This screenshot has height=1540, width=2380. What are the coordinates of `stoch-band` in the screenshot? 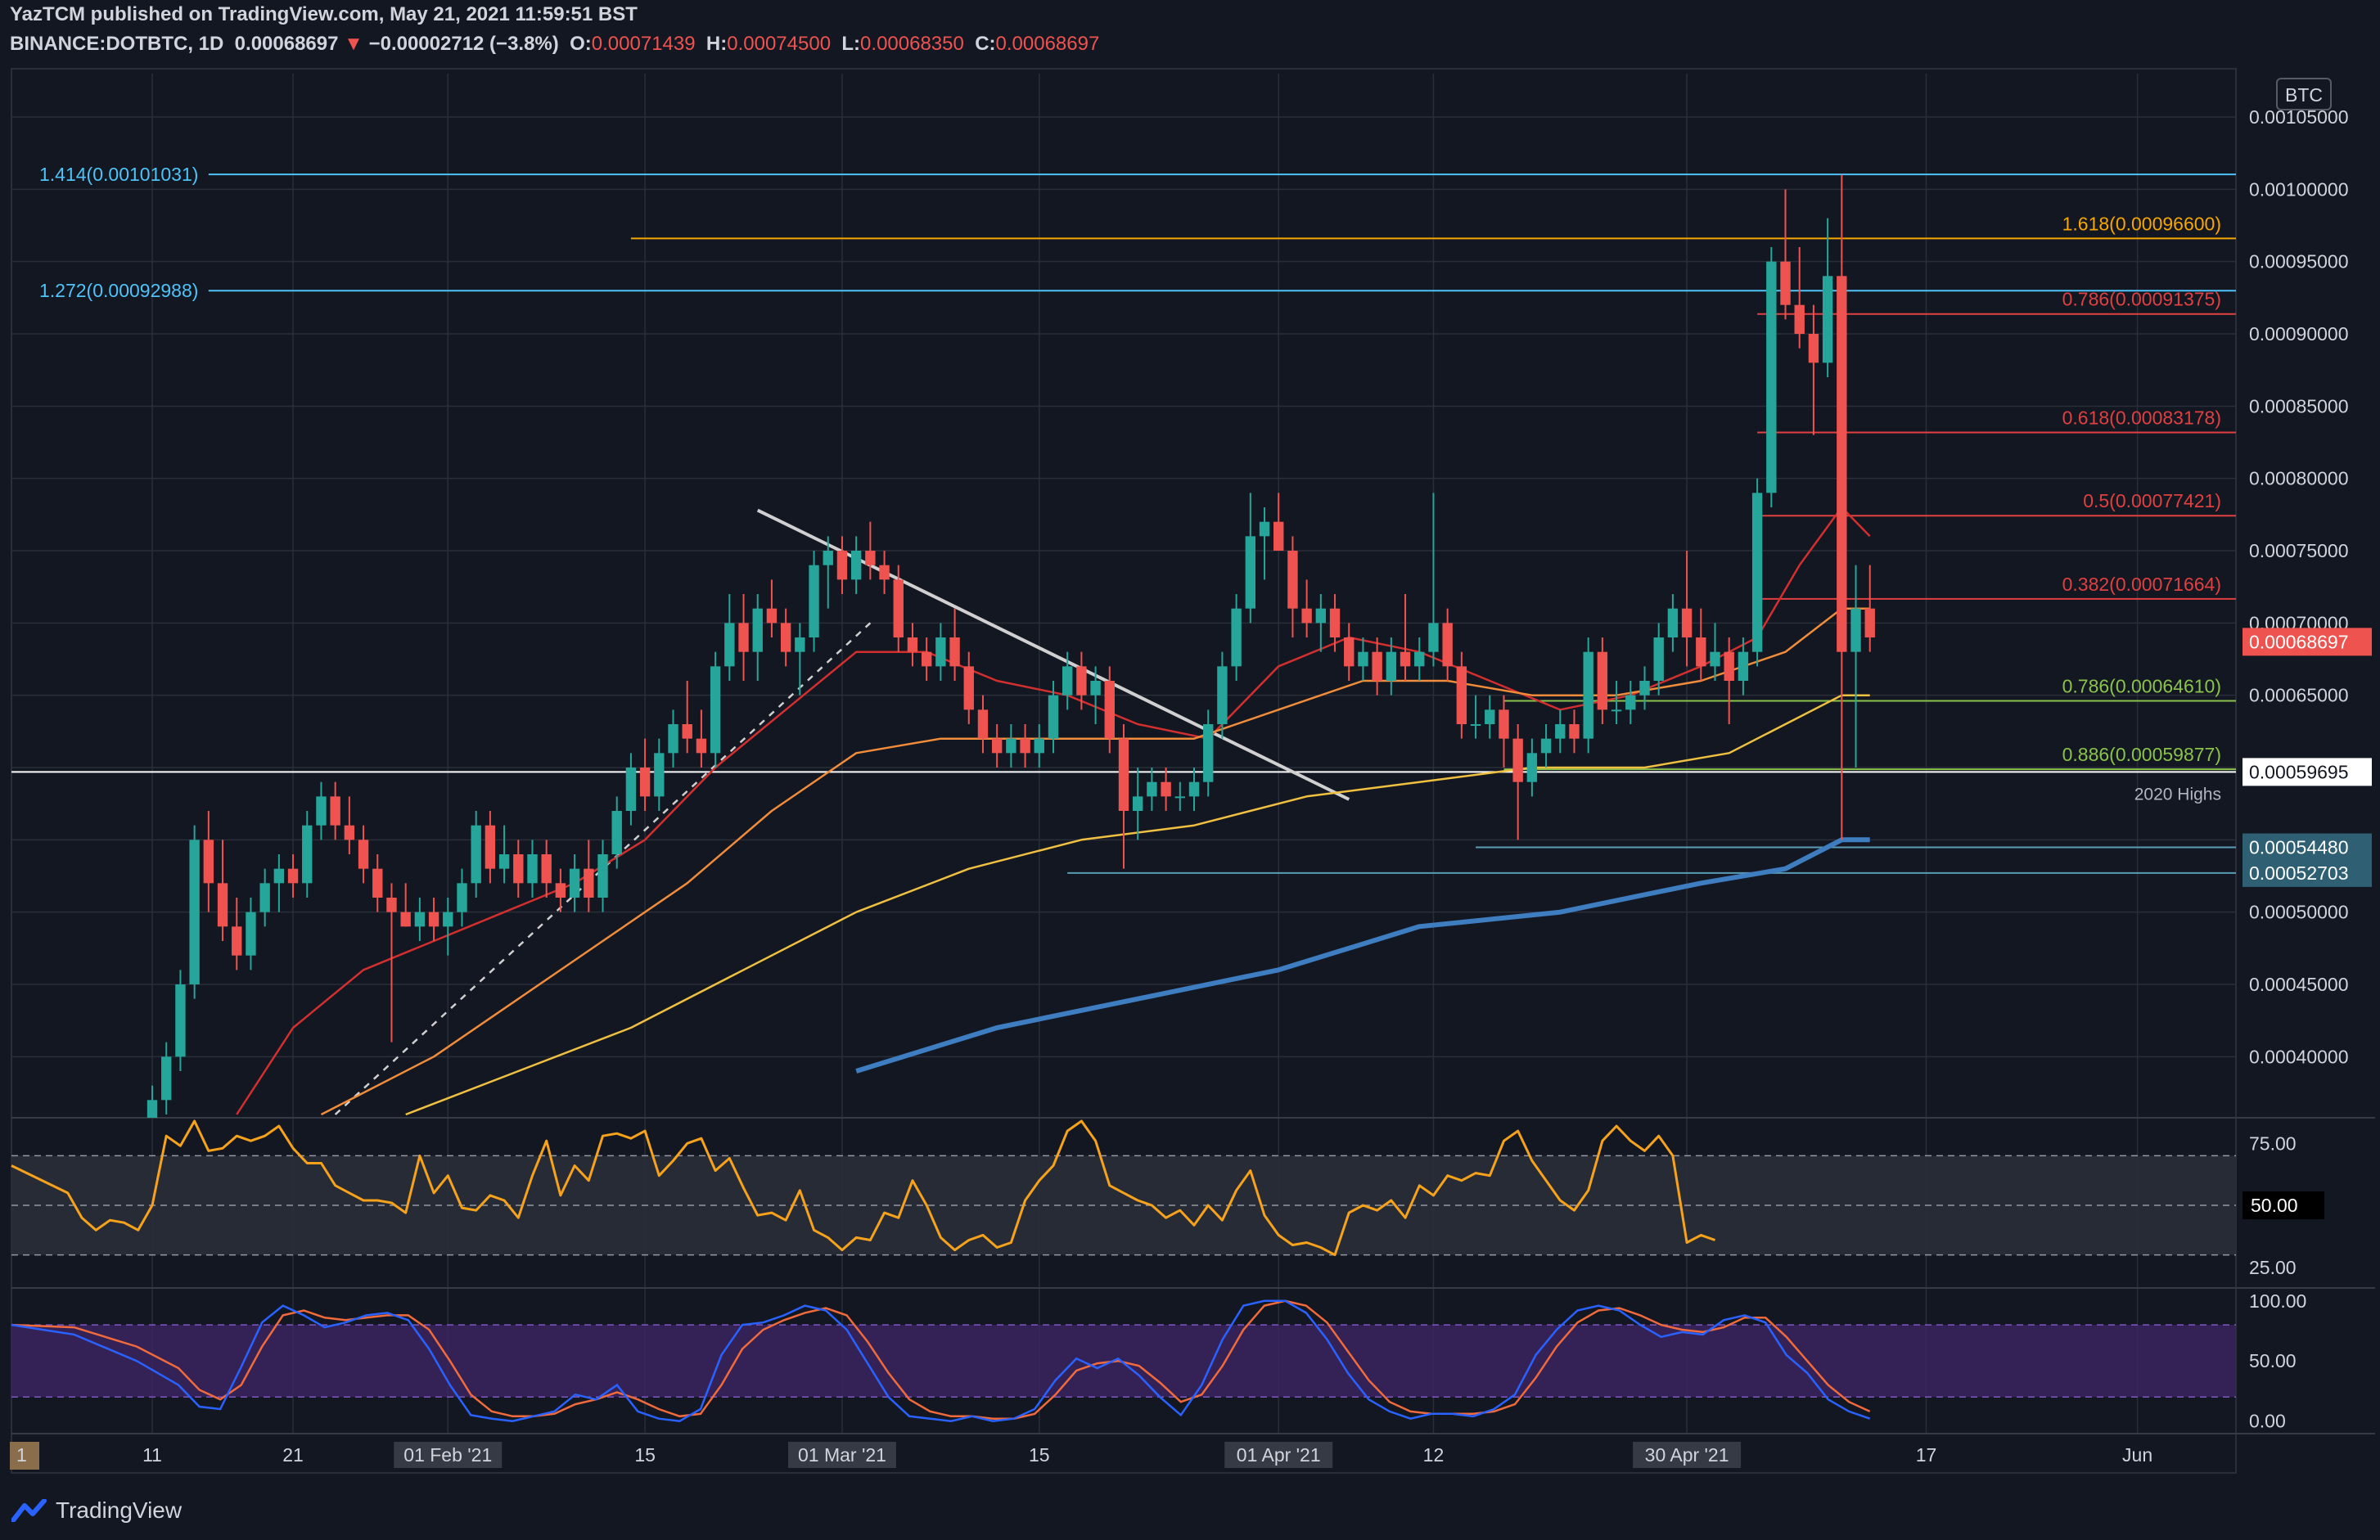 It's located at (1123, 1361).